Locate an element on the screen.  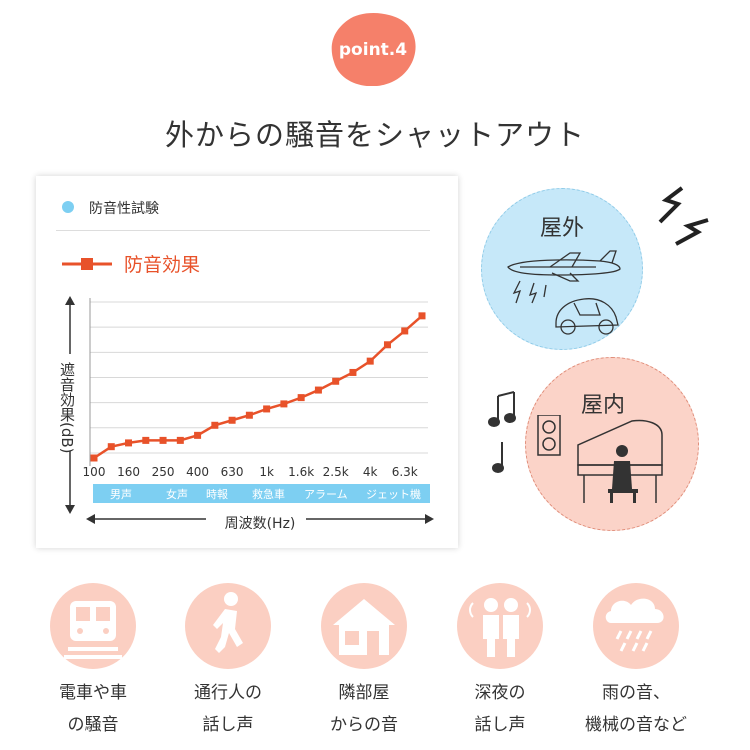
rain-cloud-icon is located at coordinates (634, 625).